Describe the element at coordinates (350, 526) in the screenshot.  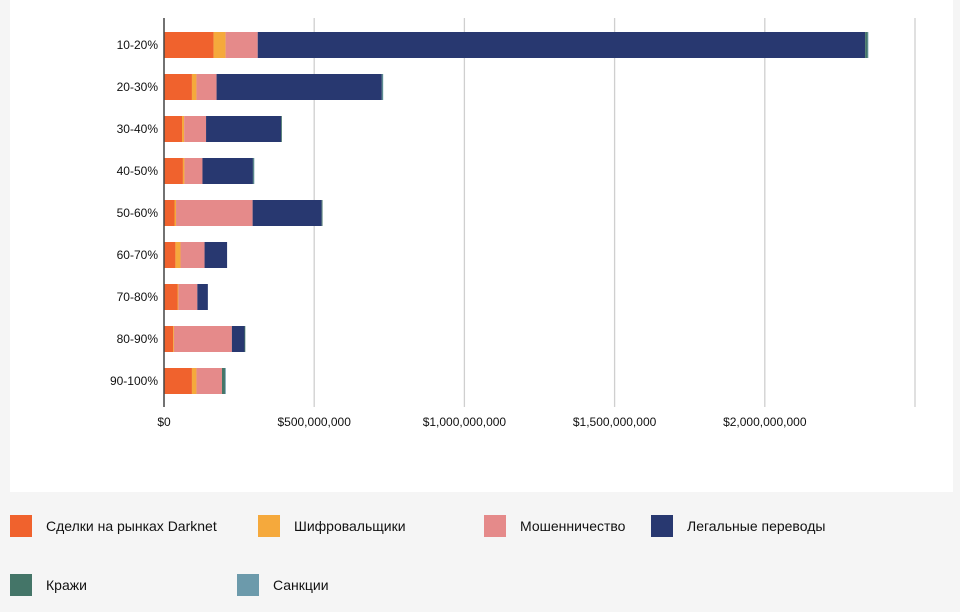
I see `legend-label: Шифровальщики` at that location.